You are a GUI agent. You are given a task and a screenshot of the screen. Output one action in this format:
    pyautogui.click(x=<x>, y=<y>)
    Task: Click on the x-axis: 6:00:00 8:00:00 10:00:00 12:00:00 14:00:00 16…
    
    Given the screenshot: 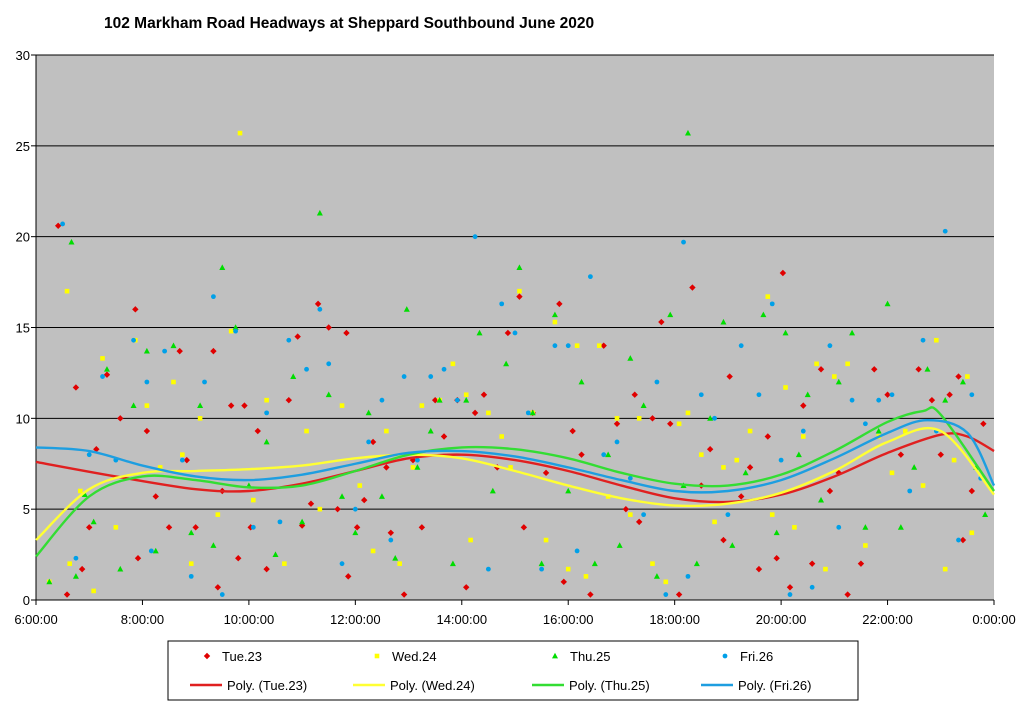 What is the action you would take?
    pyautogui.click(x=515, y=613)
    